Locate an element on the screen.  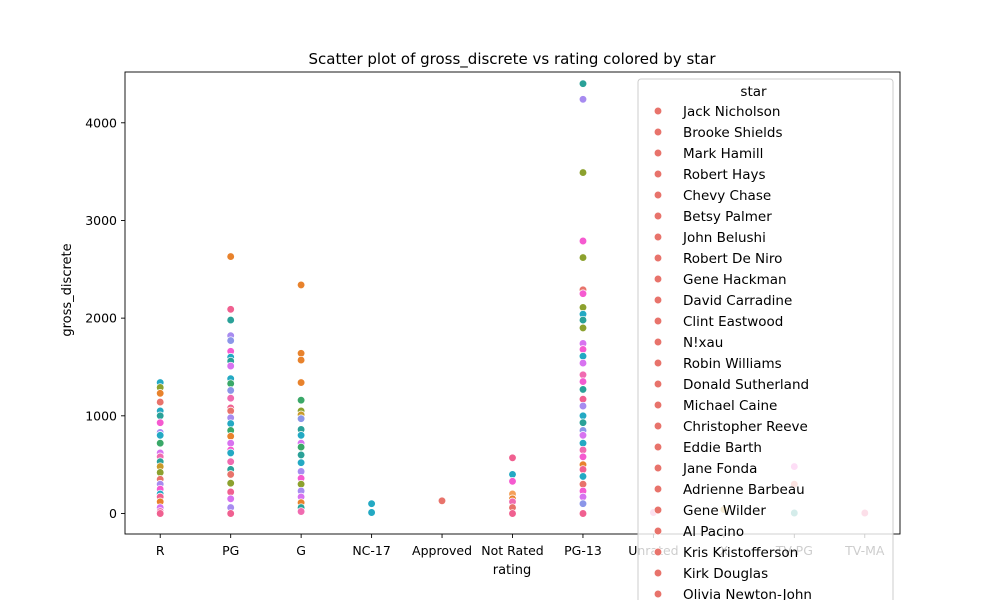
legend-entry: Christopher Reeve is located at coordinates (745, 427).